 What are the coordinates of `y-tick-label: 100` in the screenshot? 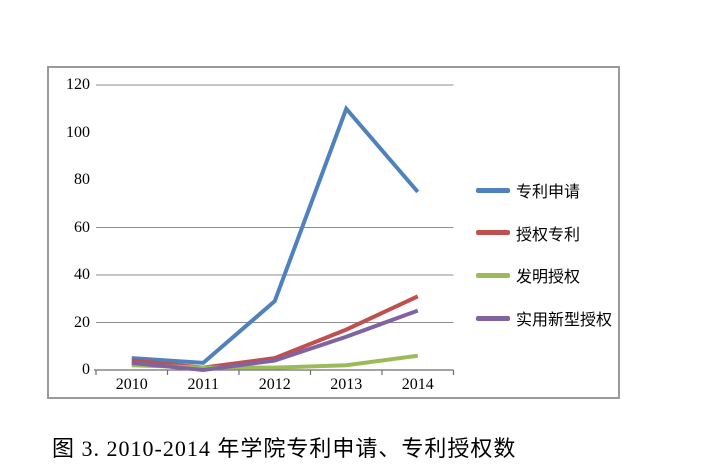 It's located at (78, 132).